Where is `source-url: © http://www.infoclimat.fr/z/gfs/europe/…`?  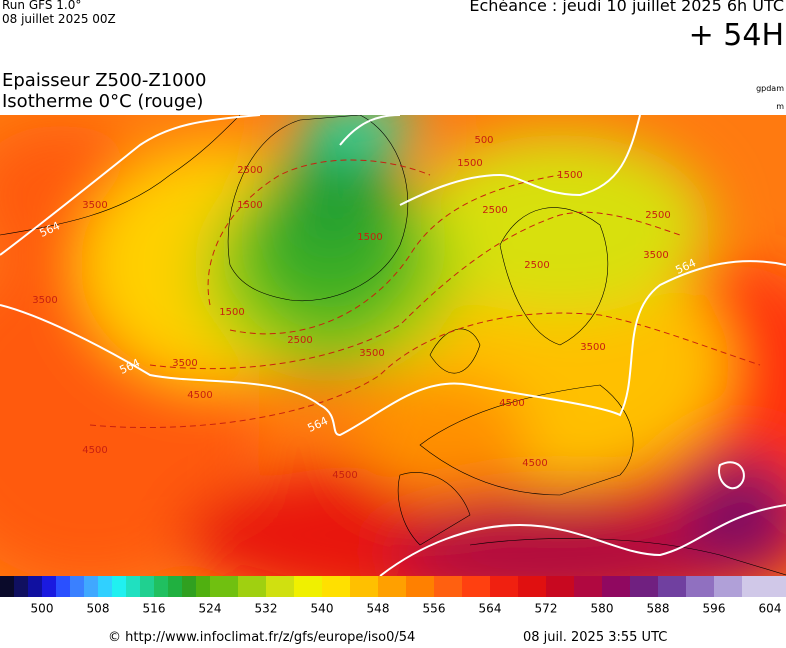
source-url: © http://www.infoclimat.fr/z/gfs/europe/… is located at coordinates (262, 637).